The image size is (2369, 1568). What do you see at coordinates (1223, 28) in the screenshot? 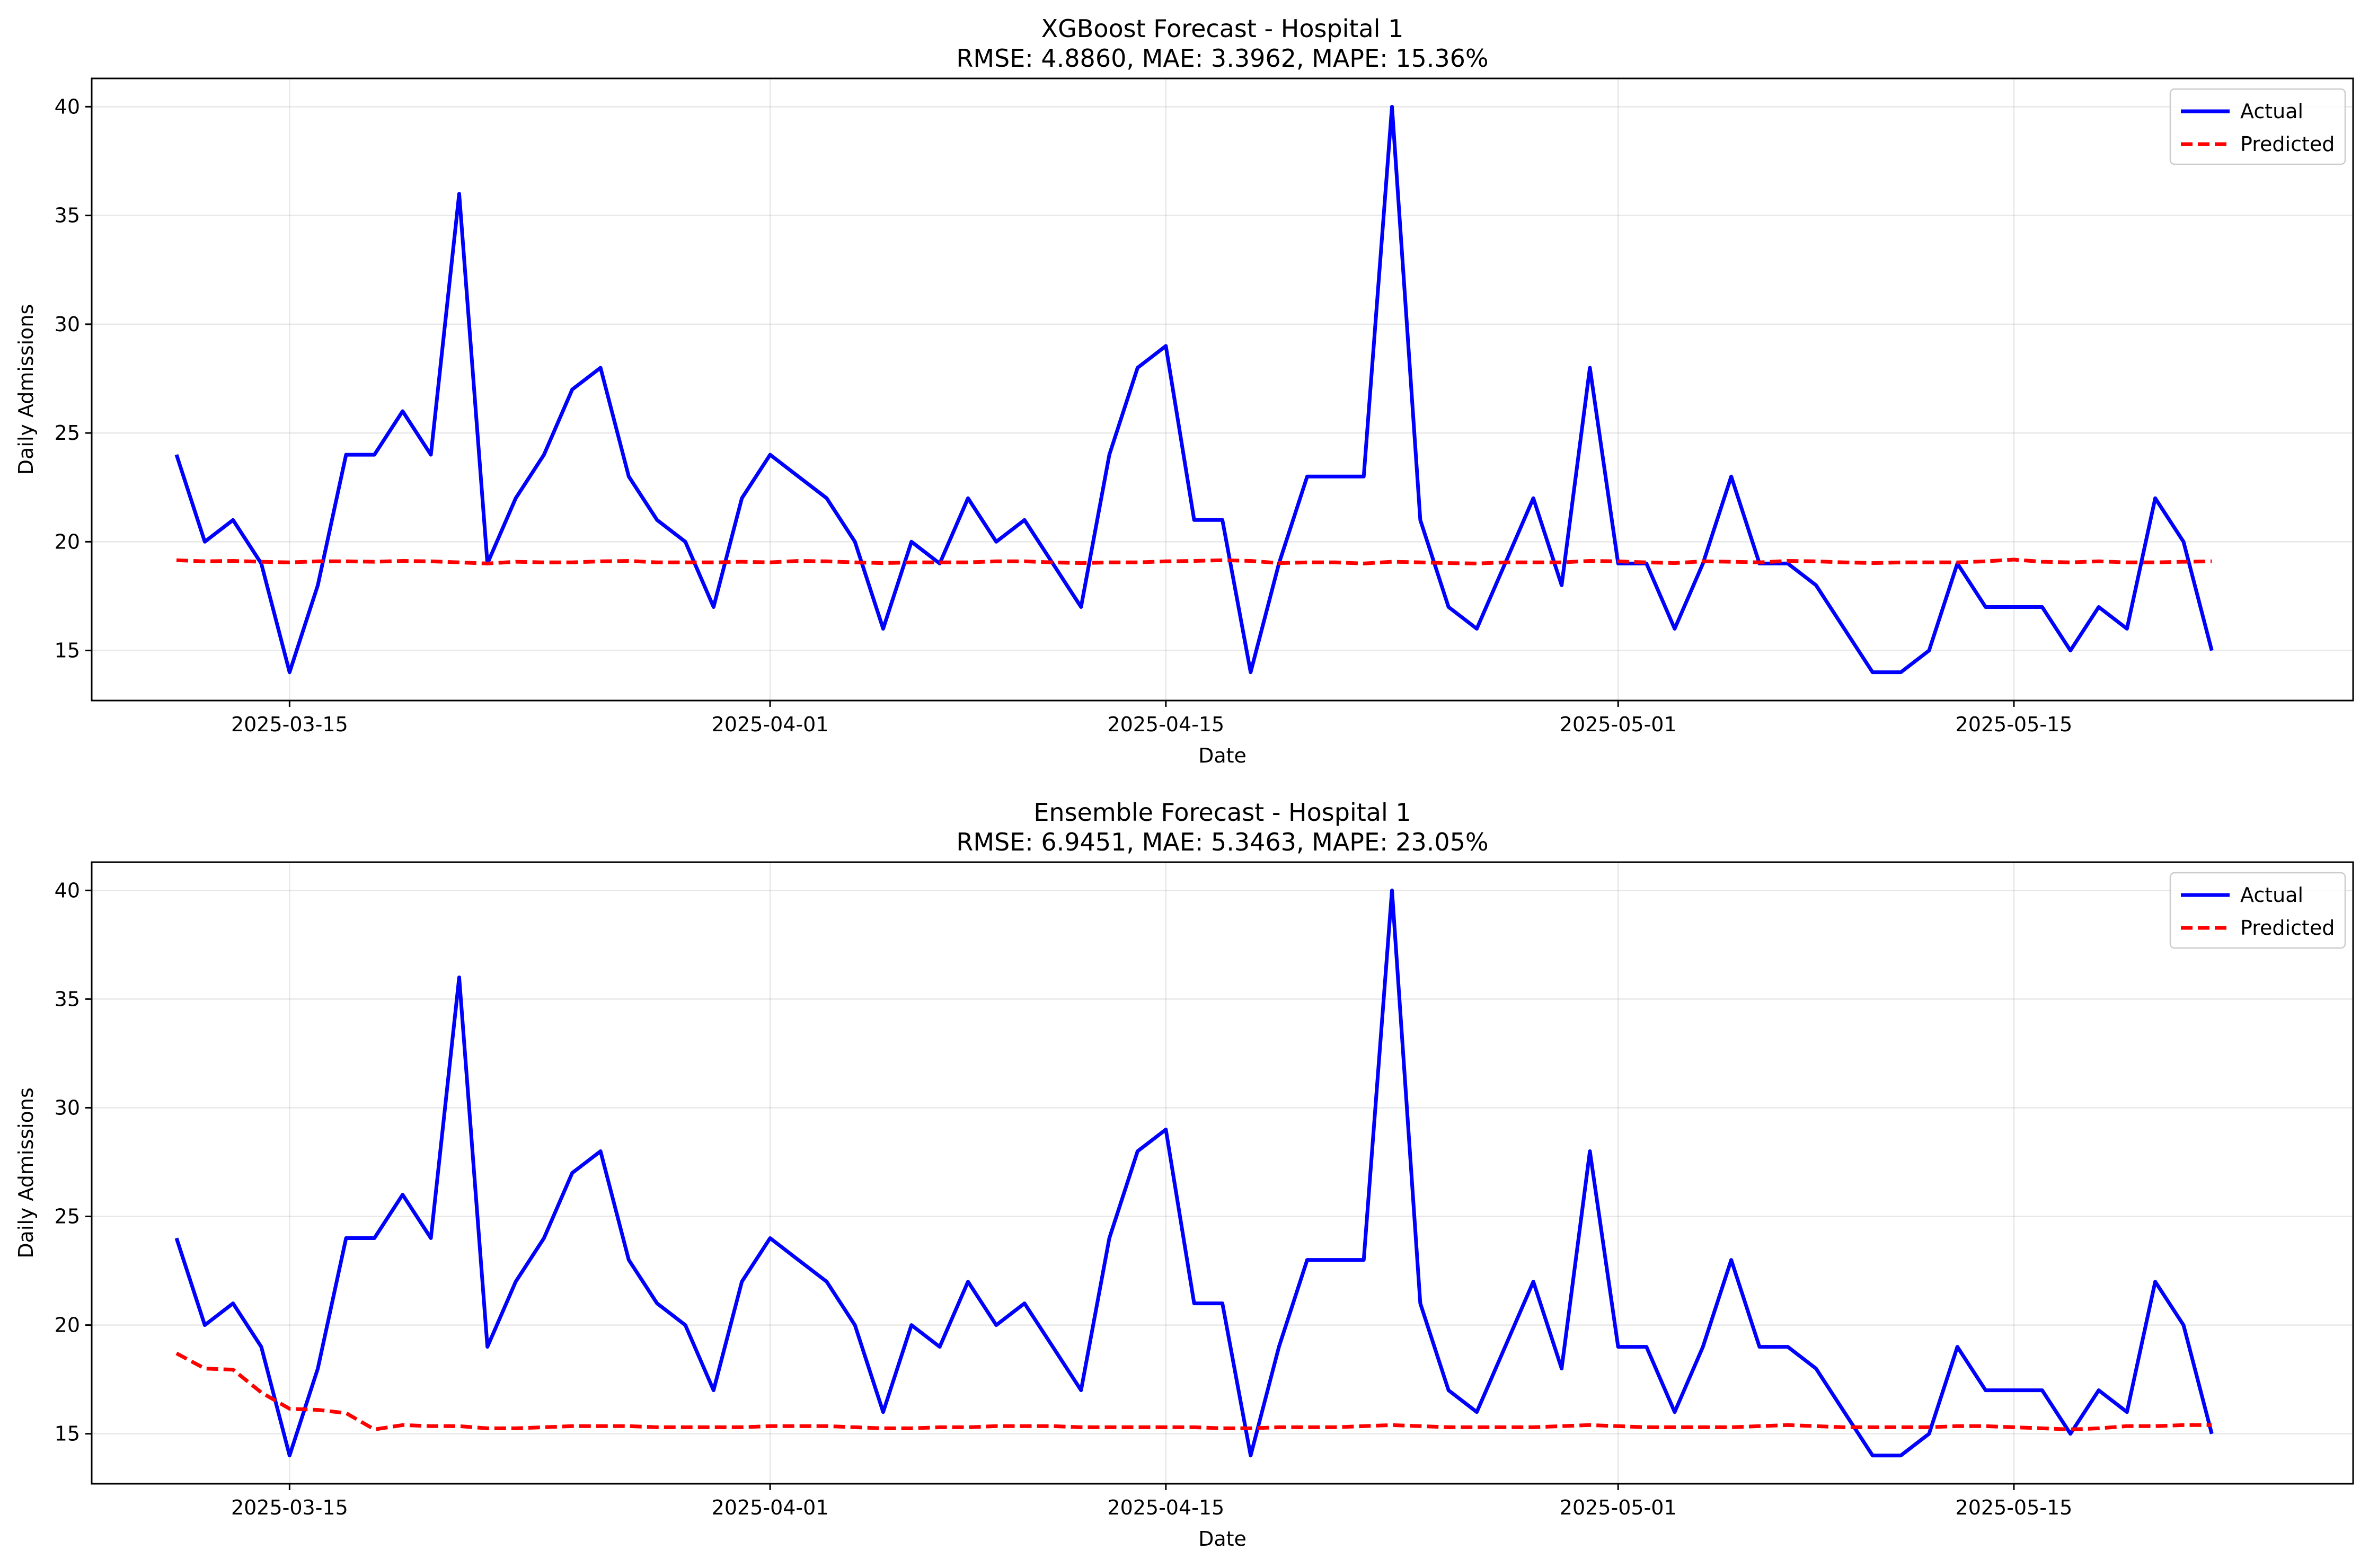
I see `chart-title: XGBoost Forecast - Hospital 1` at bounding box center [1223, 28].